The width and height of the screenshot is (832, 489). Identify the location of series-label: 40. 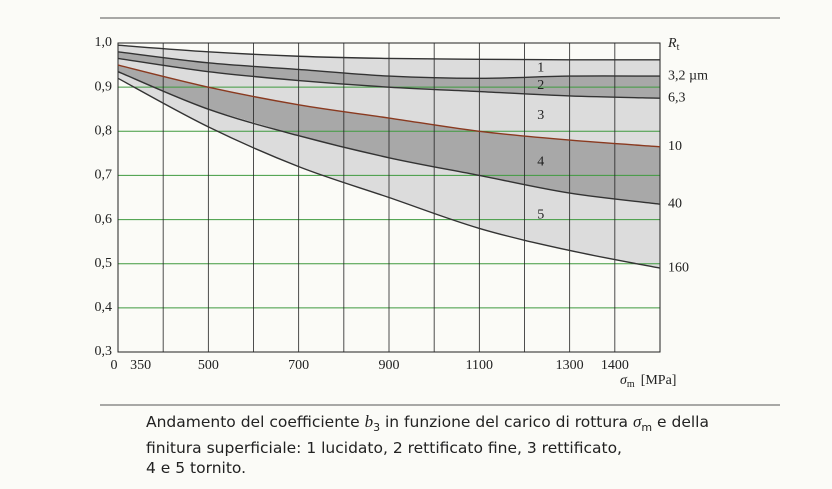
(675, 203).